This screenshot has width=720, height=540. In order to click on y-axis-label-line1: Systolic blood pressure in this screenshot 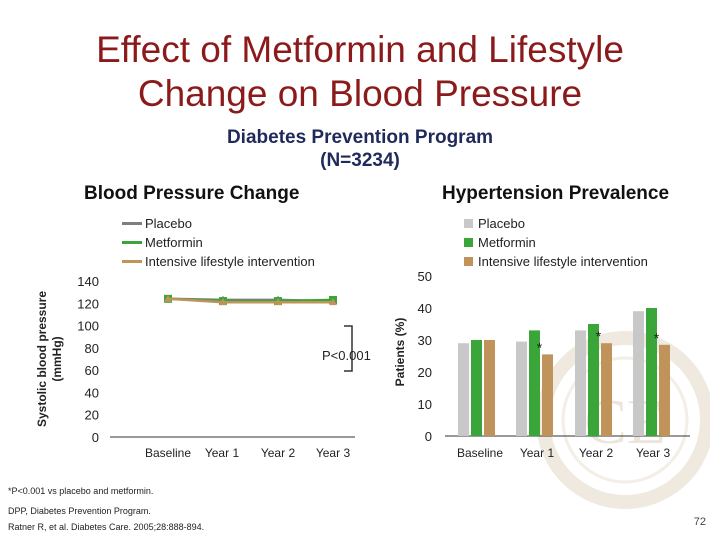, I will do `click(42, 359)`.